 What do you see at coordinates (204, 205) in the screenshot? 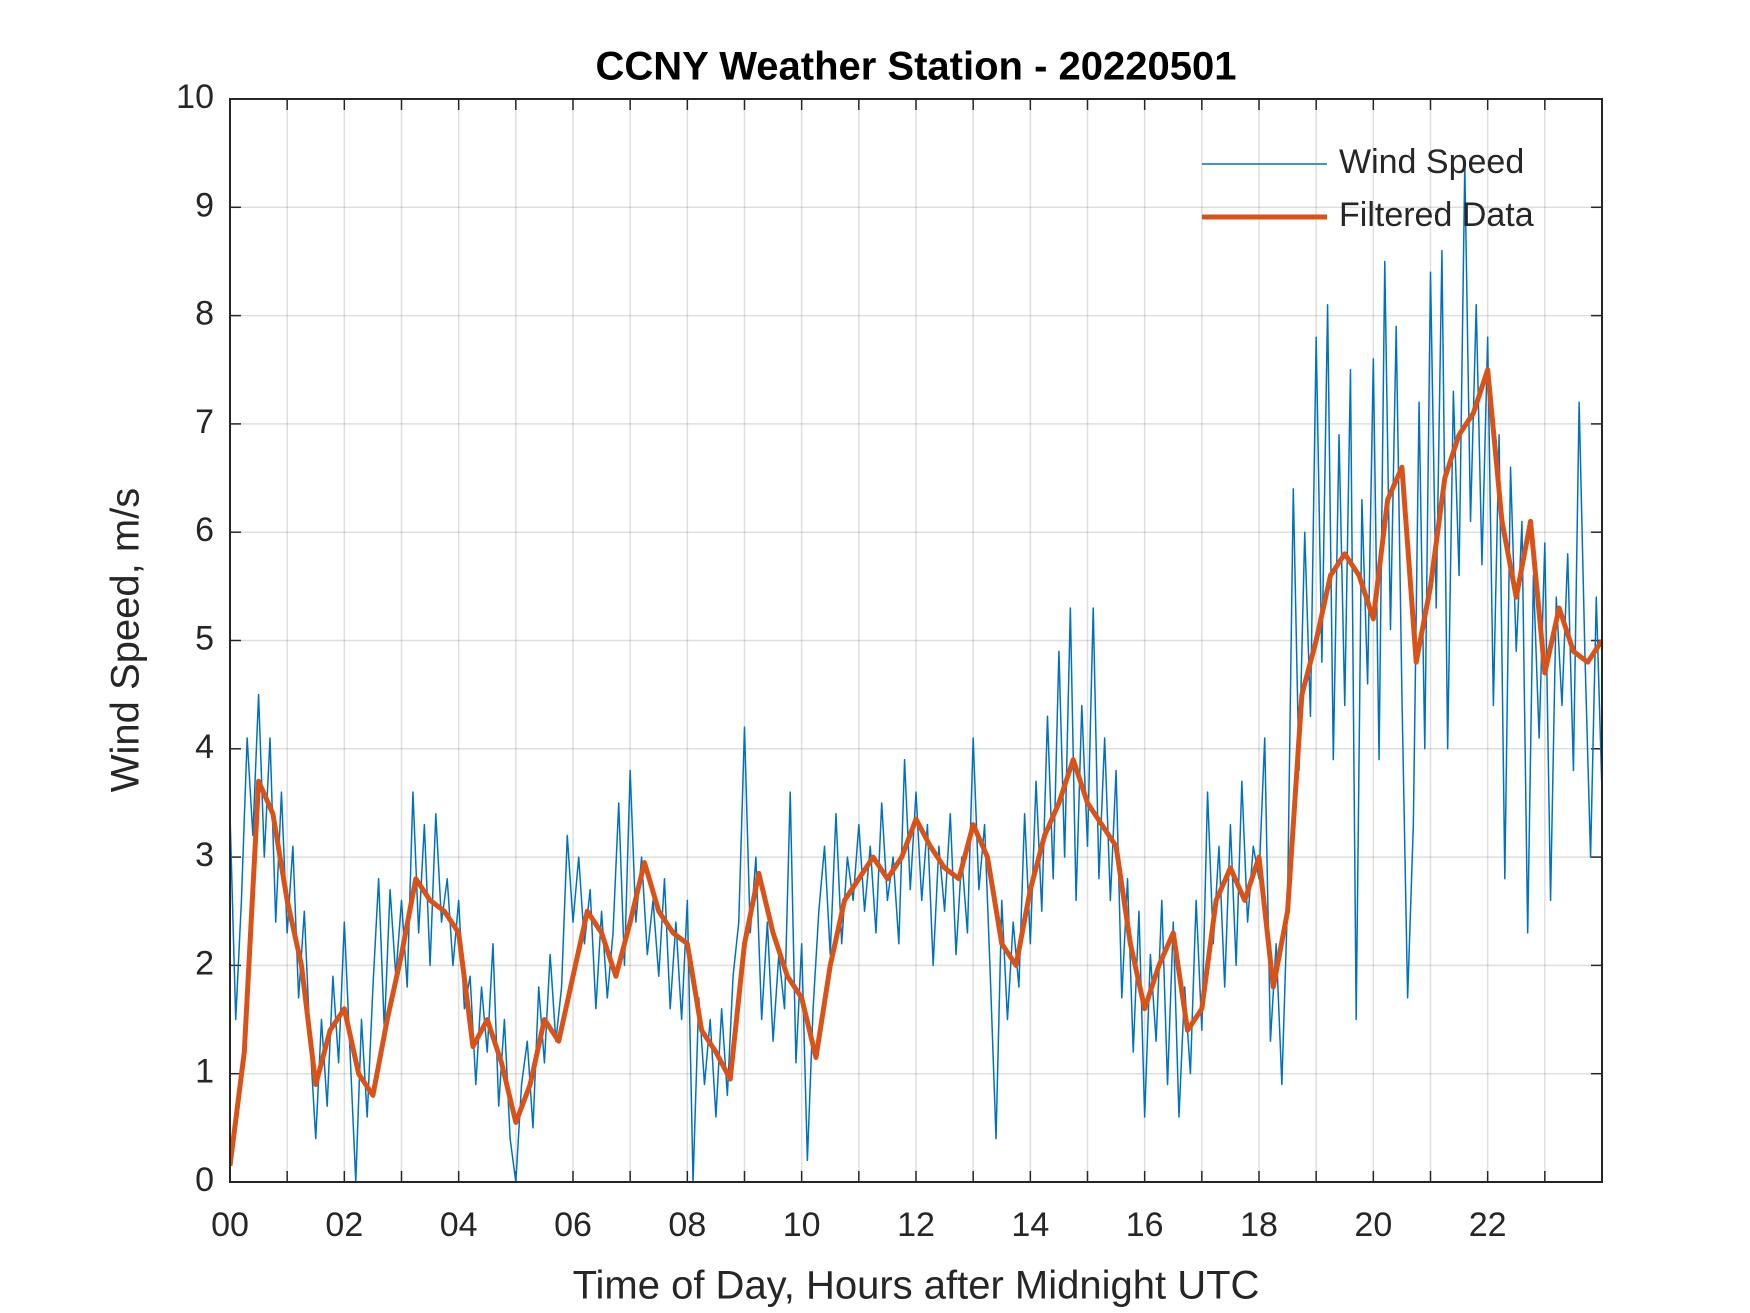
I see `y-tick-label: 9` at bounding box center [204, 205].